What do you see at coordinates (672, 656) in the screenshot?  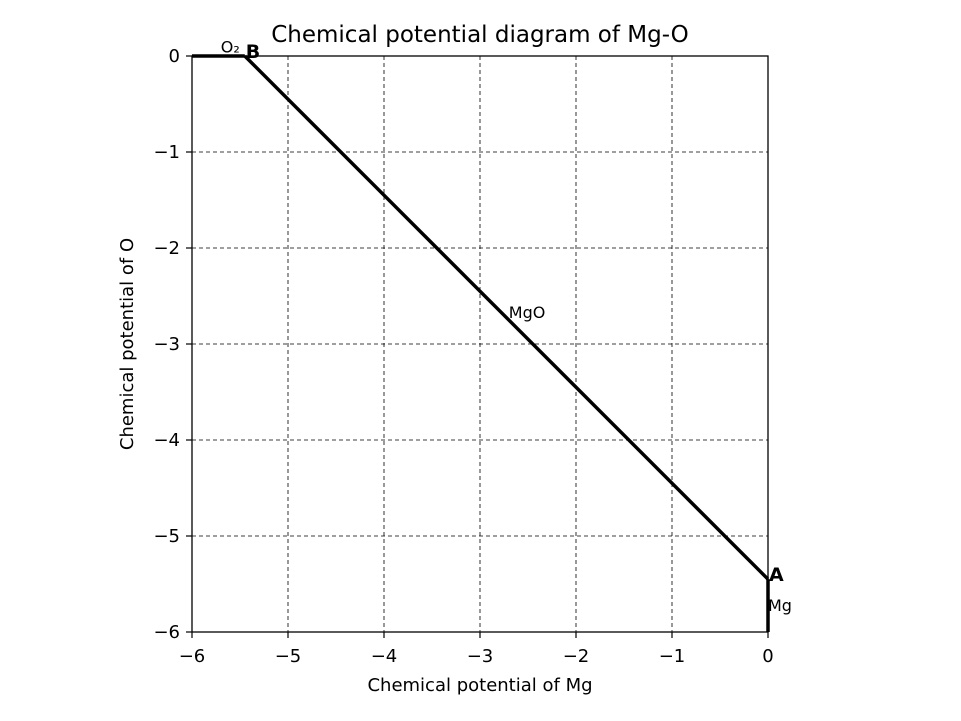 I see `x-tick-label: −1` at bounding box center [672, 656].